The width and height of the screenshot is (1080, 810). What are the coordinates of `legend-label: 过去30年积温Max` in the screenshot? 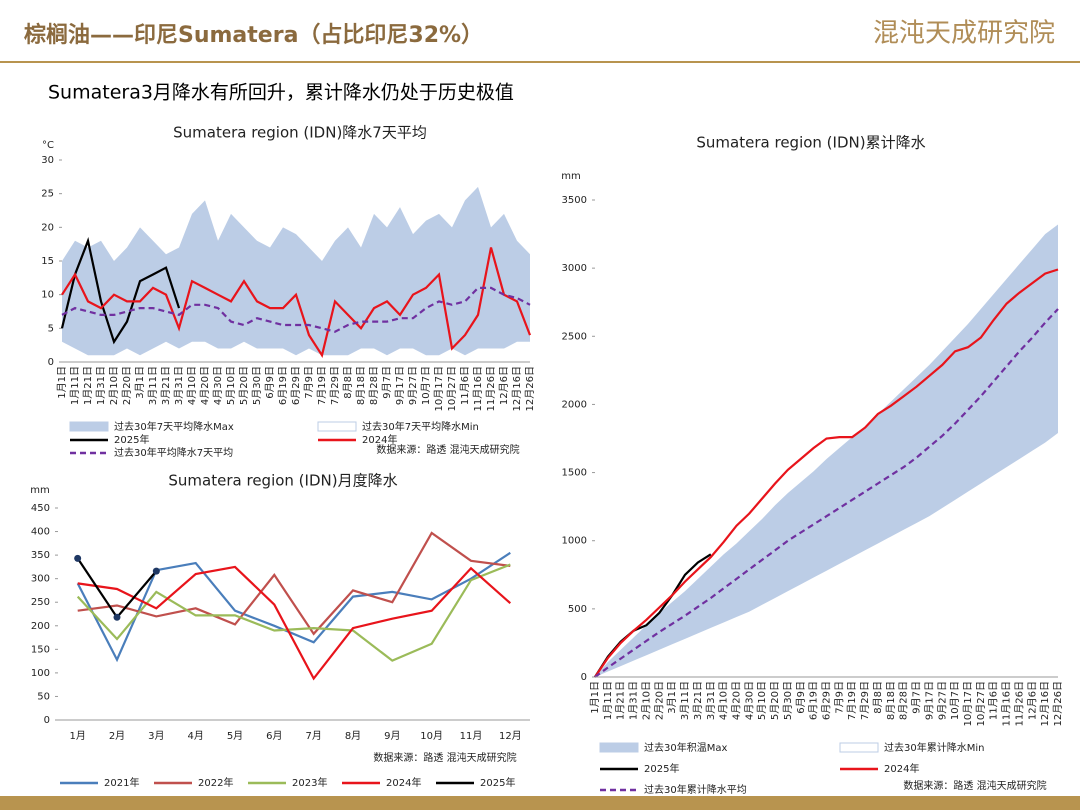 It's located at (685, 747).